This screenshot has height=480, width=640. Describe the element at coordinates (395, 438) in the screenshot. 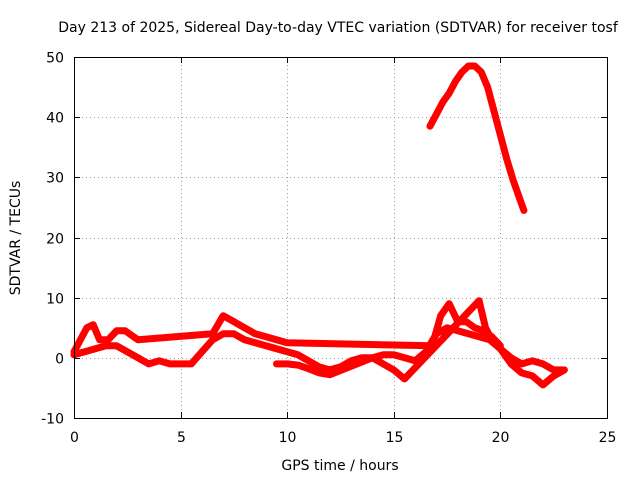

I see `x-tick-label: 15` at that location.